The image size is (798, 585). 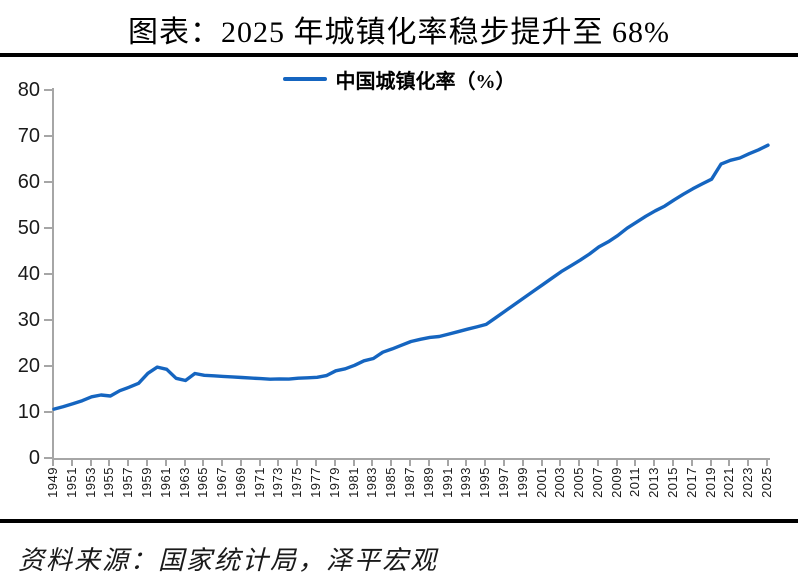 I want to click on bottom-divider, so click(x=399, y=521).